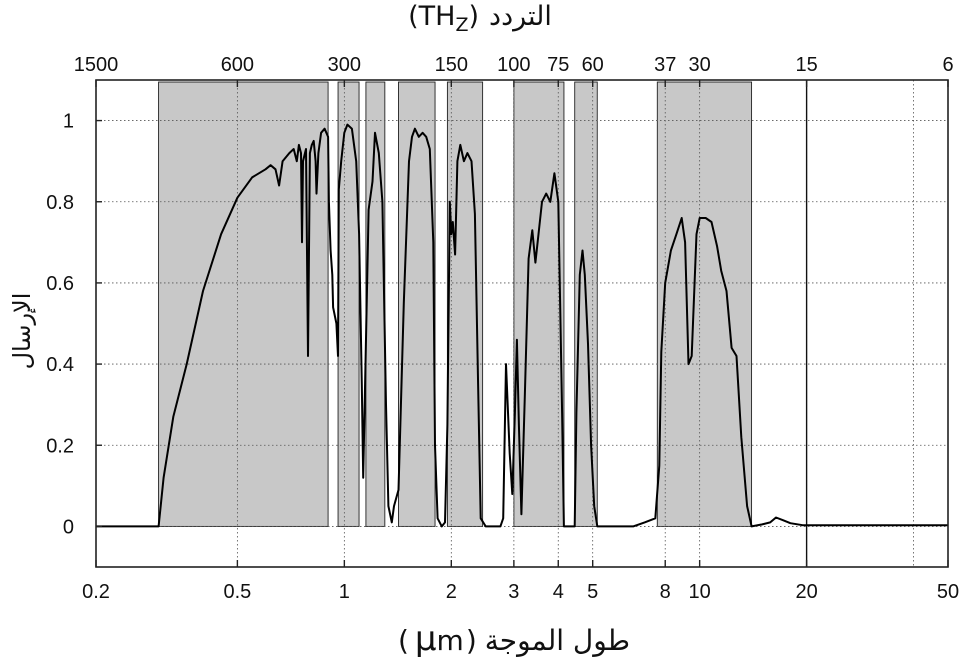  What do you see at coordinates (60, 203) in the screenshot?
I see `y-tick-label-4: 0.8` at bounding box center [60, 203].